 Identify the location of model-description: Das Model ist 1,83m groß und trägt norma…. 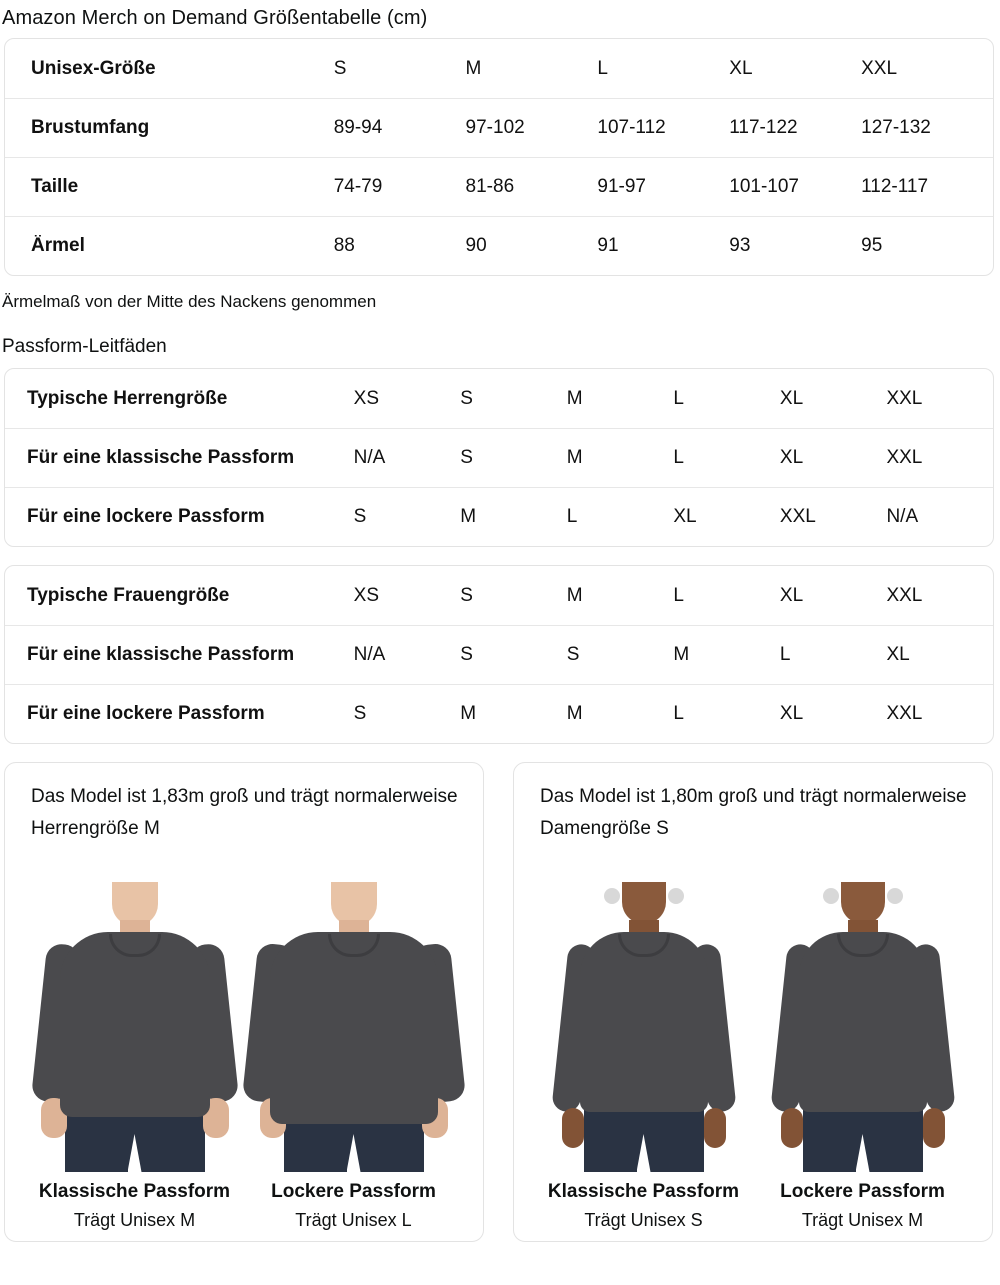
(244, 812).